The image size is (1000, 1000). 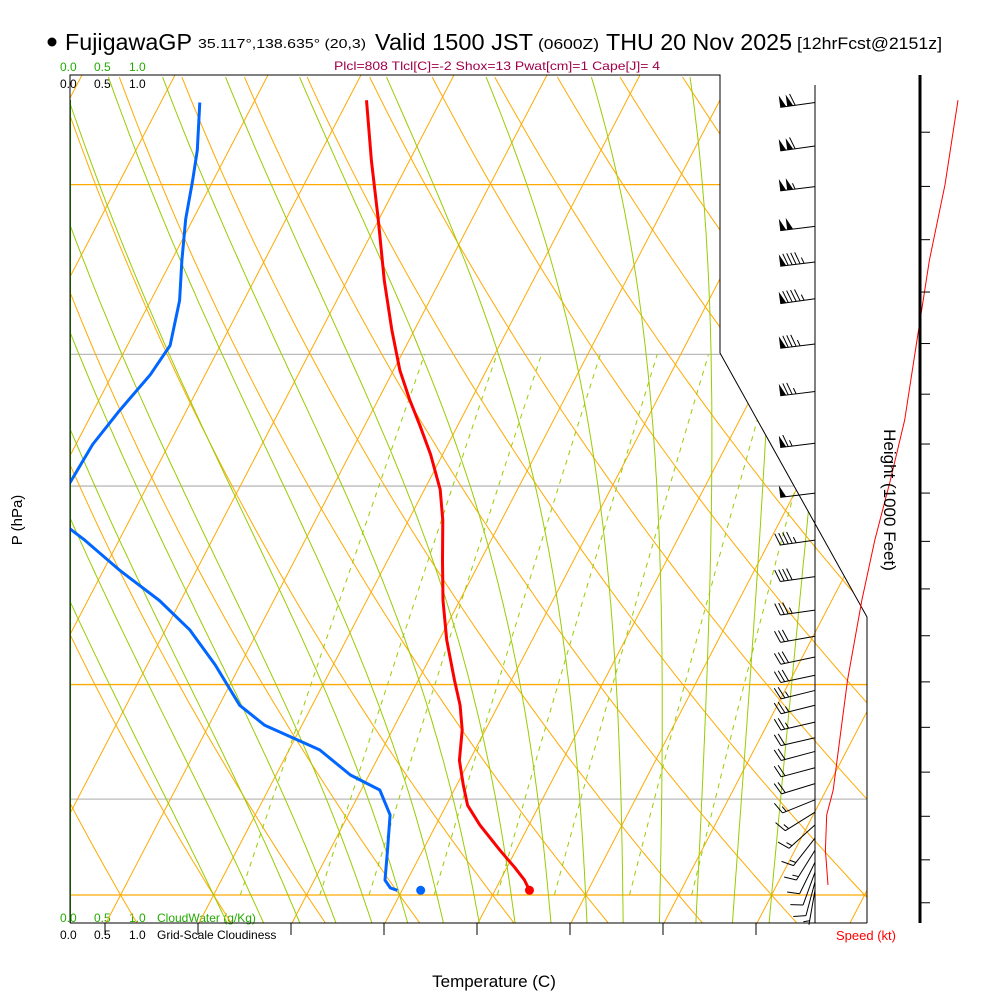 What do you see at coordinates (137, 67) in the screenshot?
I see `cloudwater-tick: 1.0` at bounding box center [137, 67].